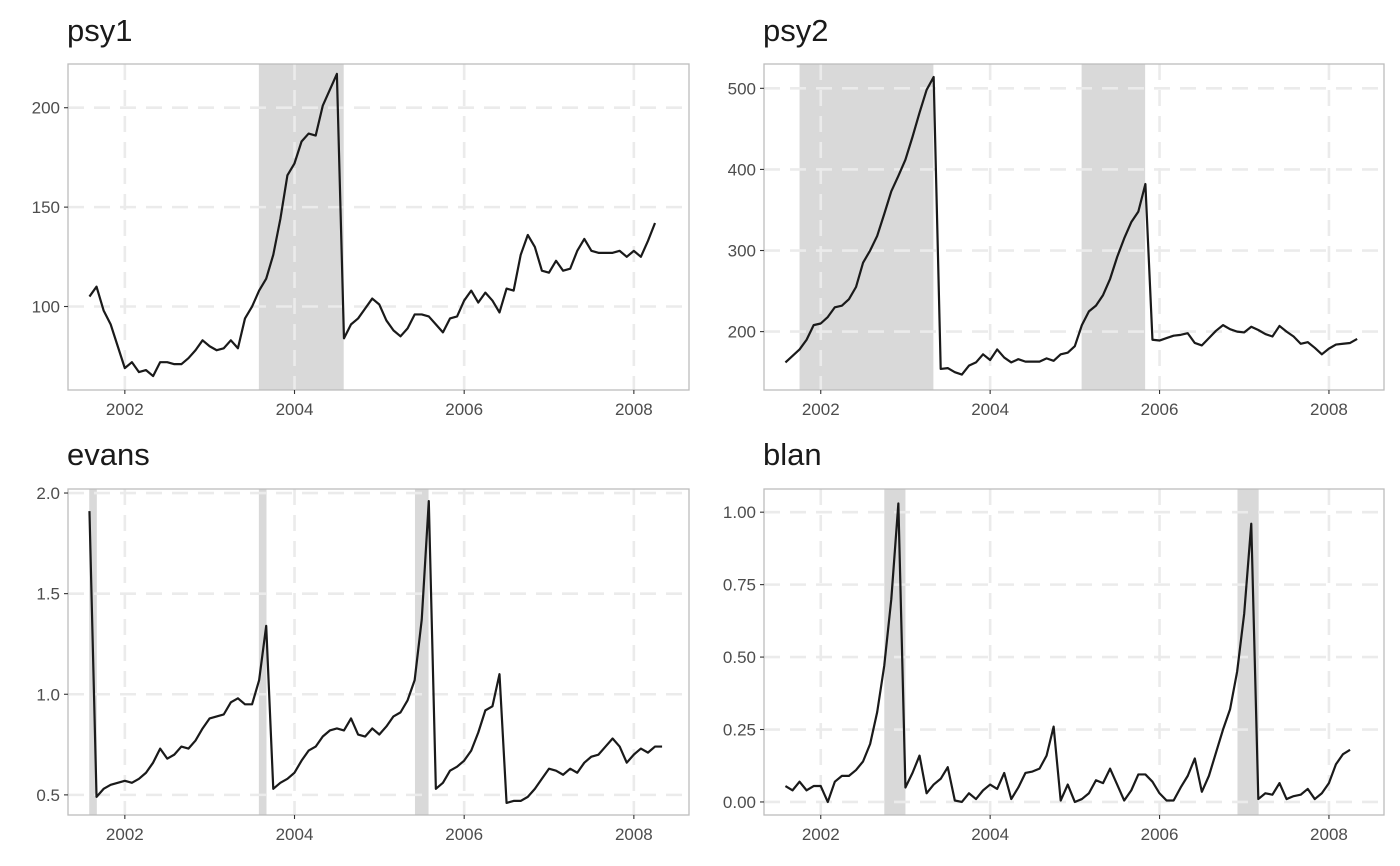  I want to click on y-tick-label: 0.00, so click(739, 802).